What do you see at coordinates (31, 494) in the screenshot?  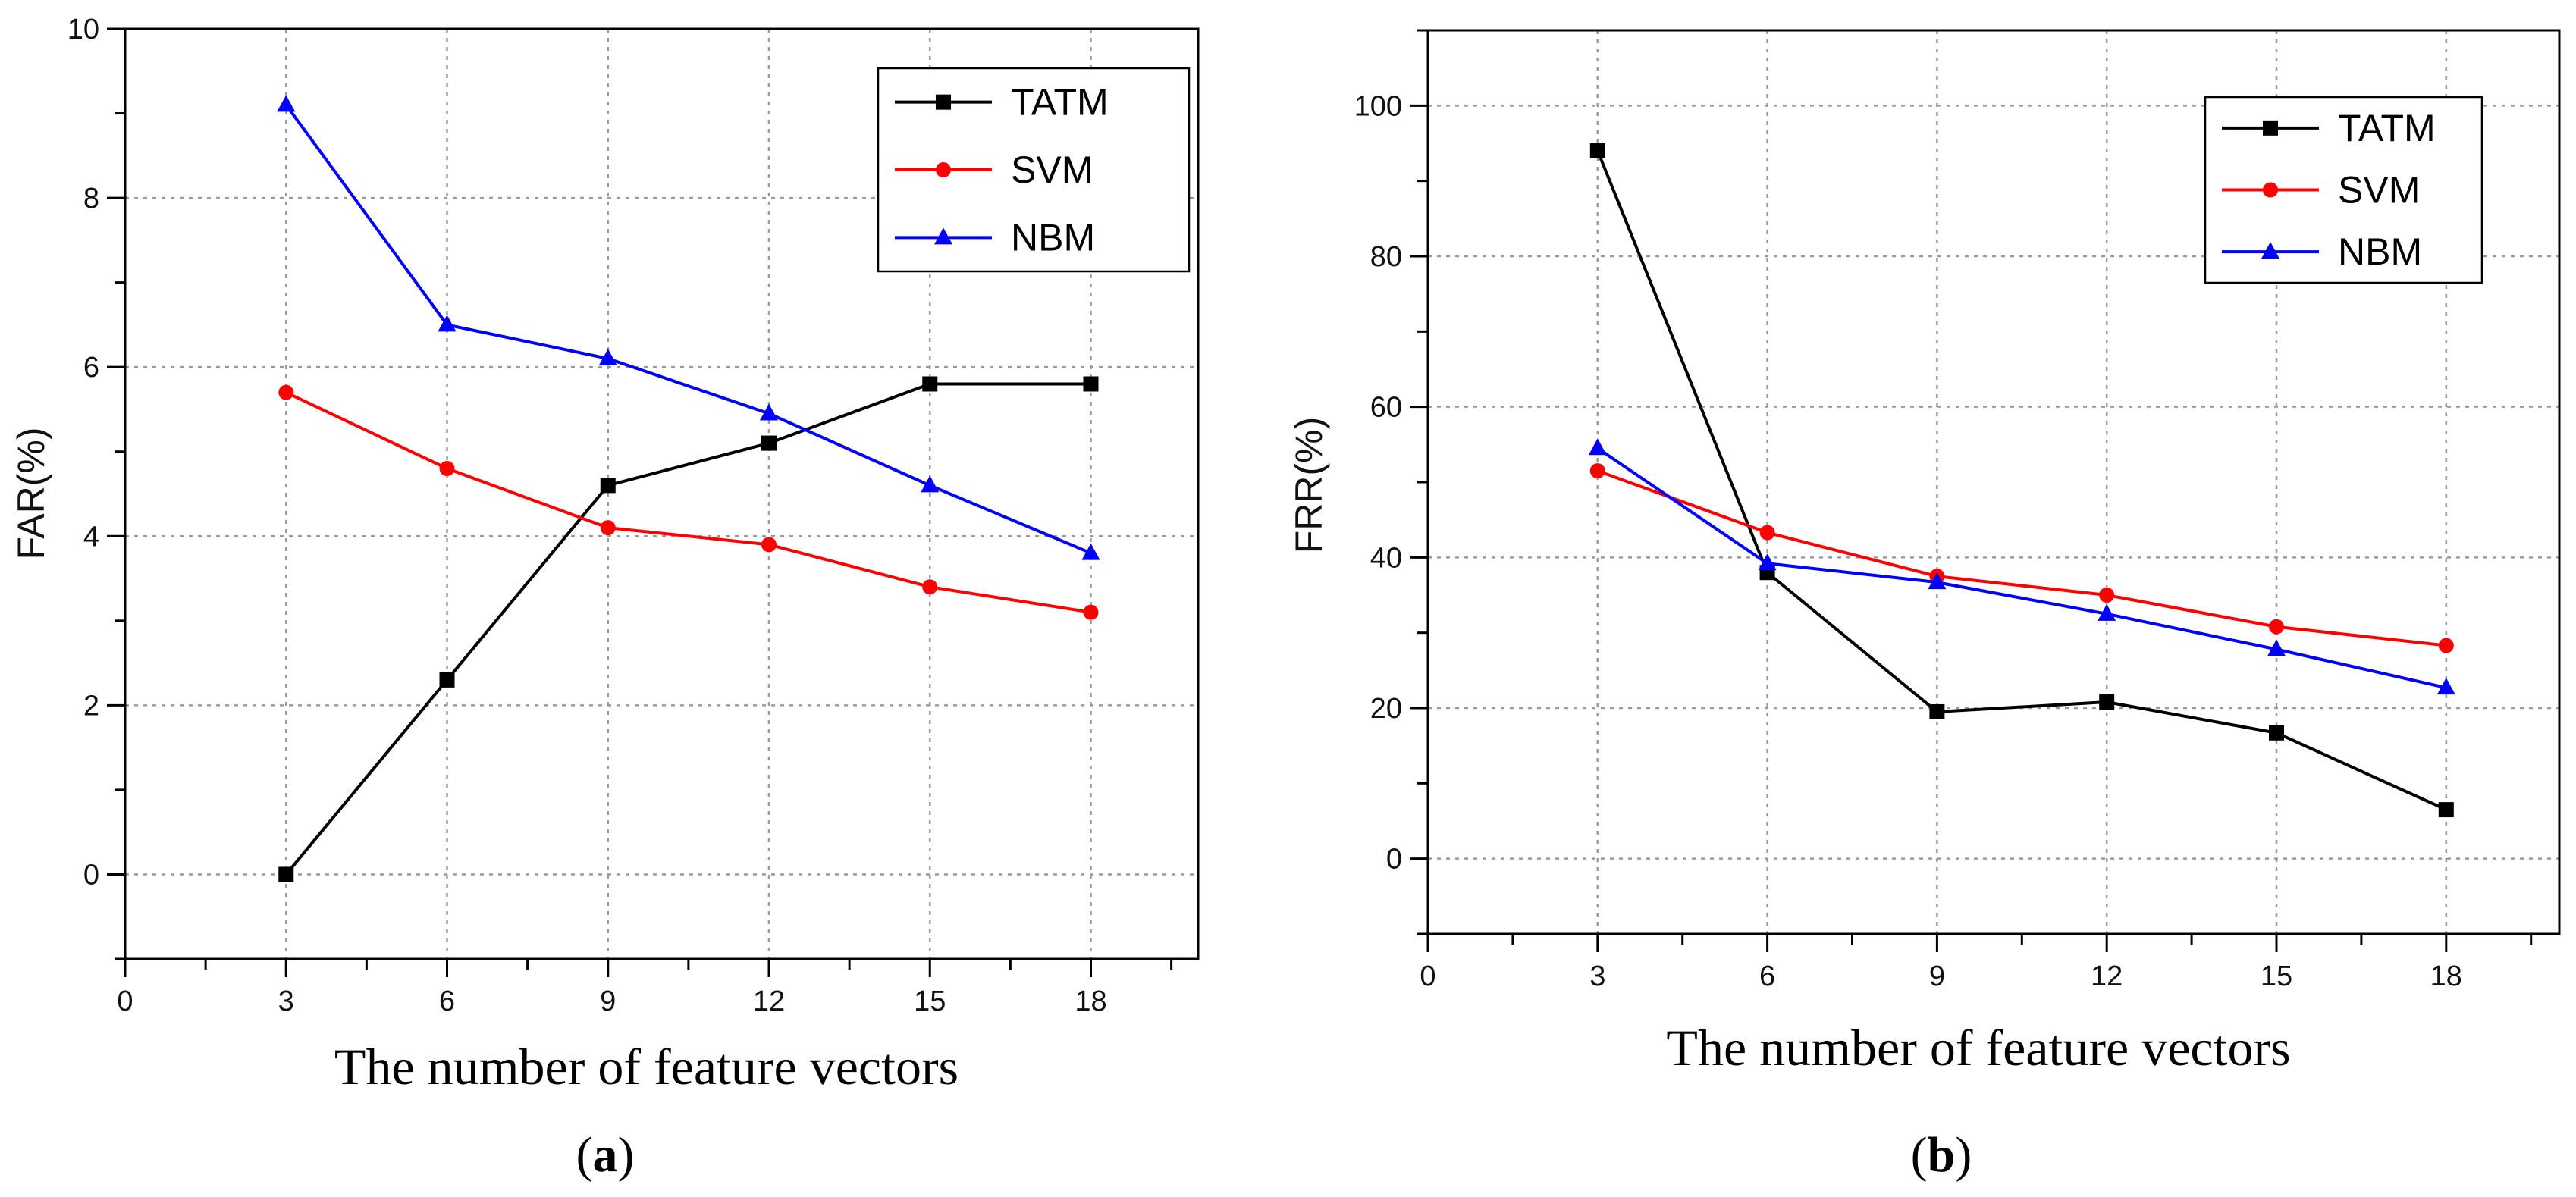 I see `y-axis-label: FAR(%)` at bounding box center [31, 494].